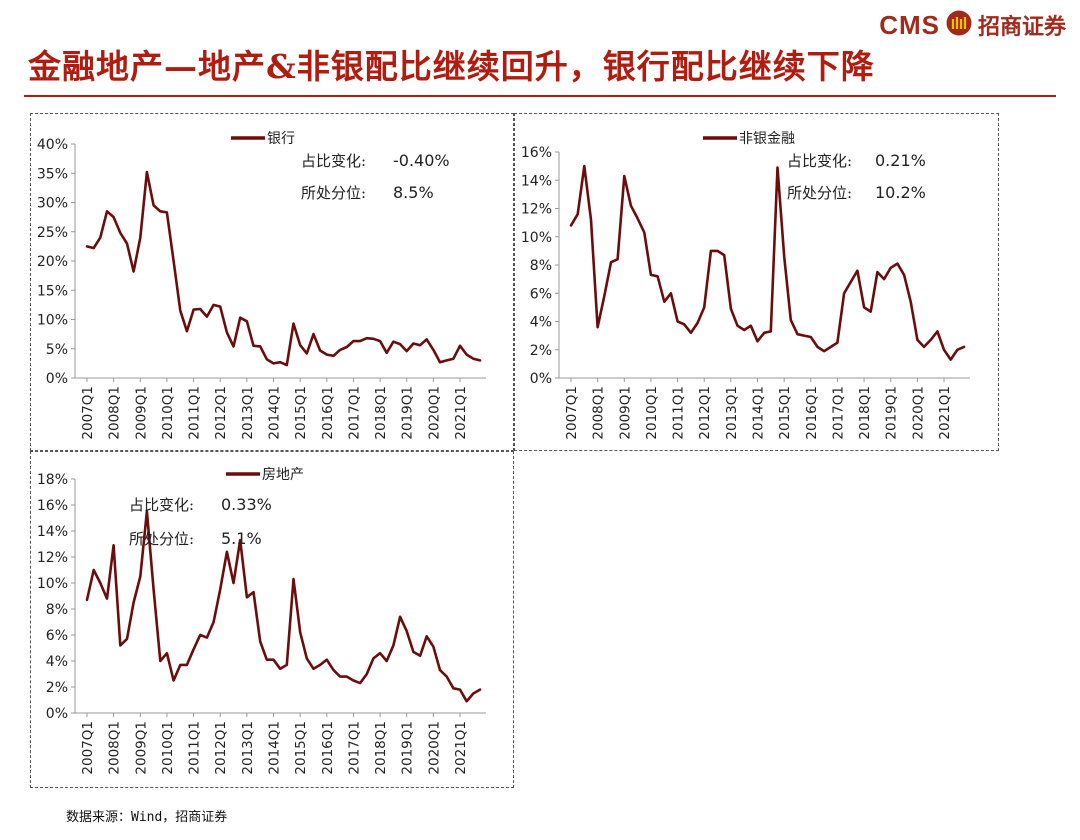  I want to click on title-divider, so click(540, 96).